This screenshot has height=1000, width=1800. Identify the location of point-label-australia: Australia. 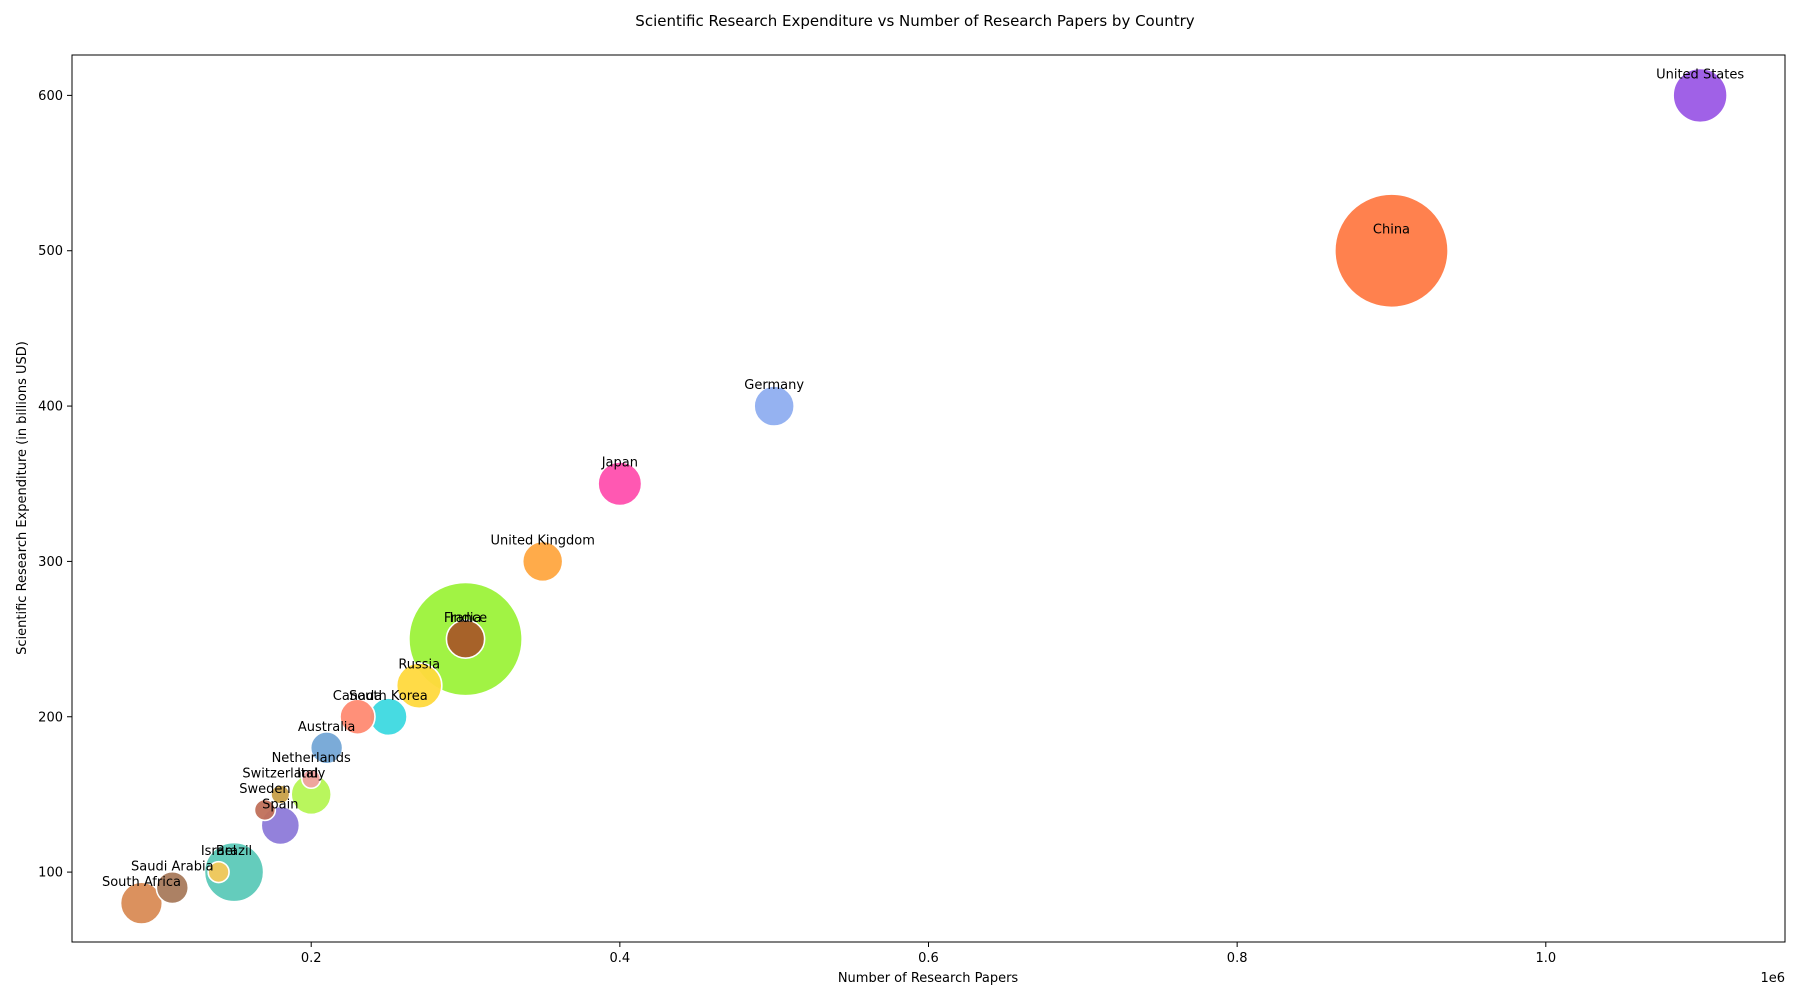
(327, 727).